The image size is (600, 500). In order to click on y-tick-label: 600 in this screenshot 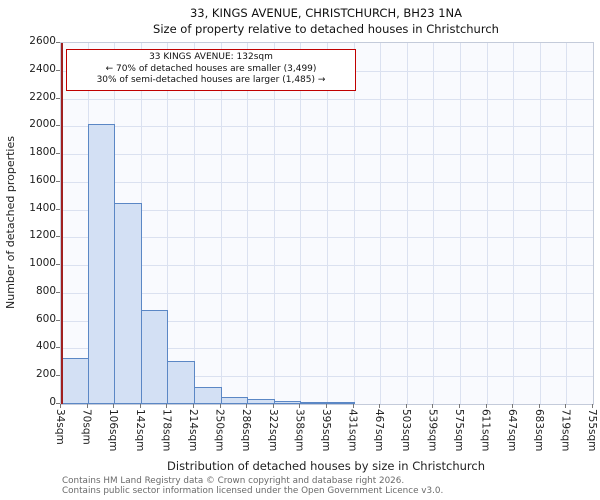, I will do `click(45, 318)`.